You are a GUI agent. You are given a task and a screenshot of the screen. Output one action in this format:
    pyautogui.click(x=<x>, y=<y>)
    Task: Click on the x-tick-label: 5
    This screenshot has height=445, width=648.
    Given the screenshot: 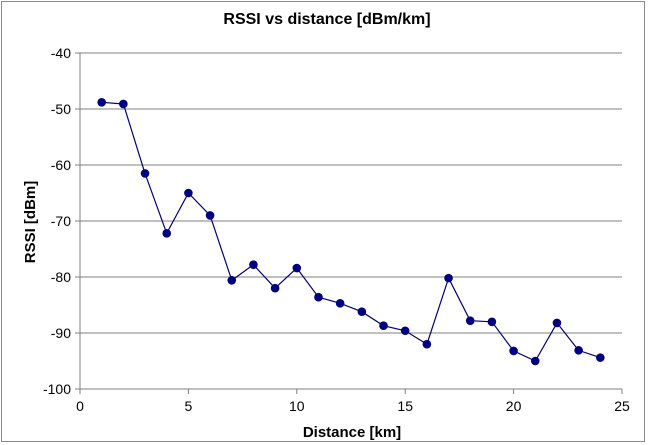 What is the action you would take?
    pyautogui.click(x=189, y=406)
    